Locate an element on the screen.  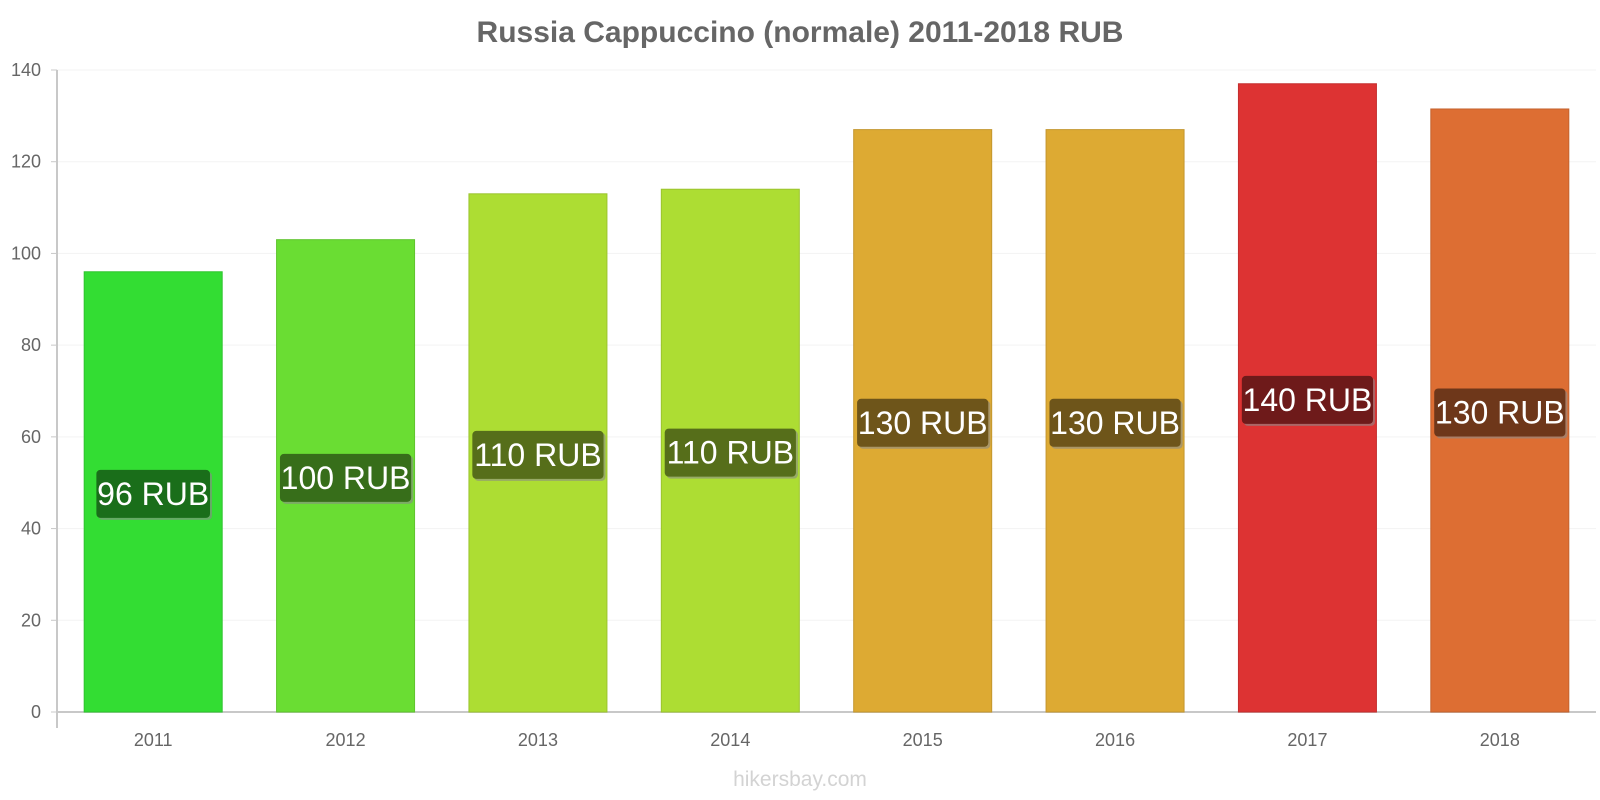
y-tick-label: 40 is located at coordinates (31, 529).